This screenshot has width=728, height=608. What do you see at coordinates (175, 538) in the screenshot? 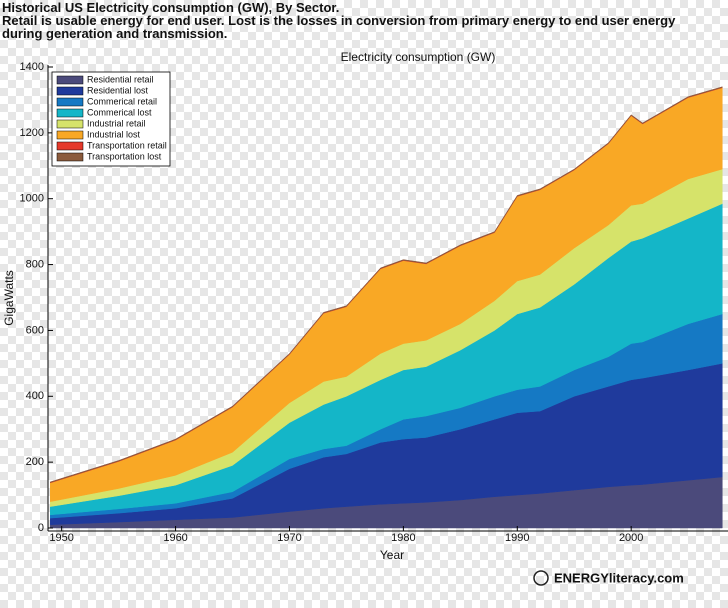
I see `x-tick-label: 1960` at bounding box center [175, 538].